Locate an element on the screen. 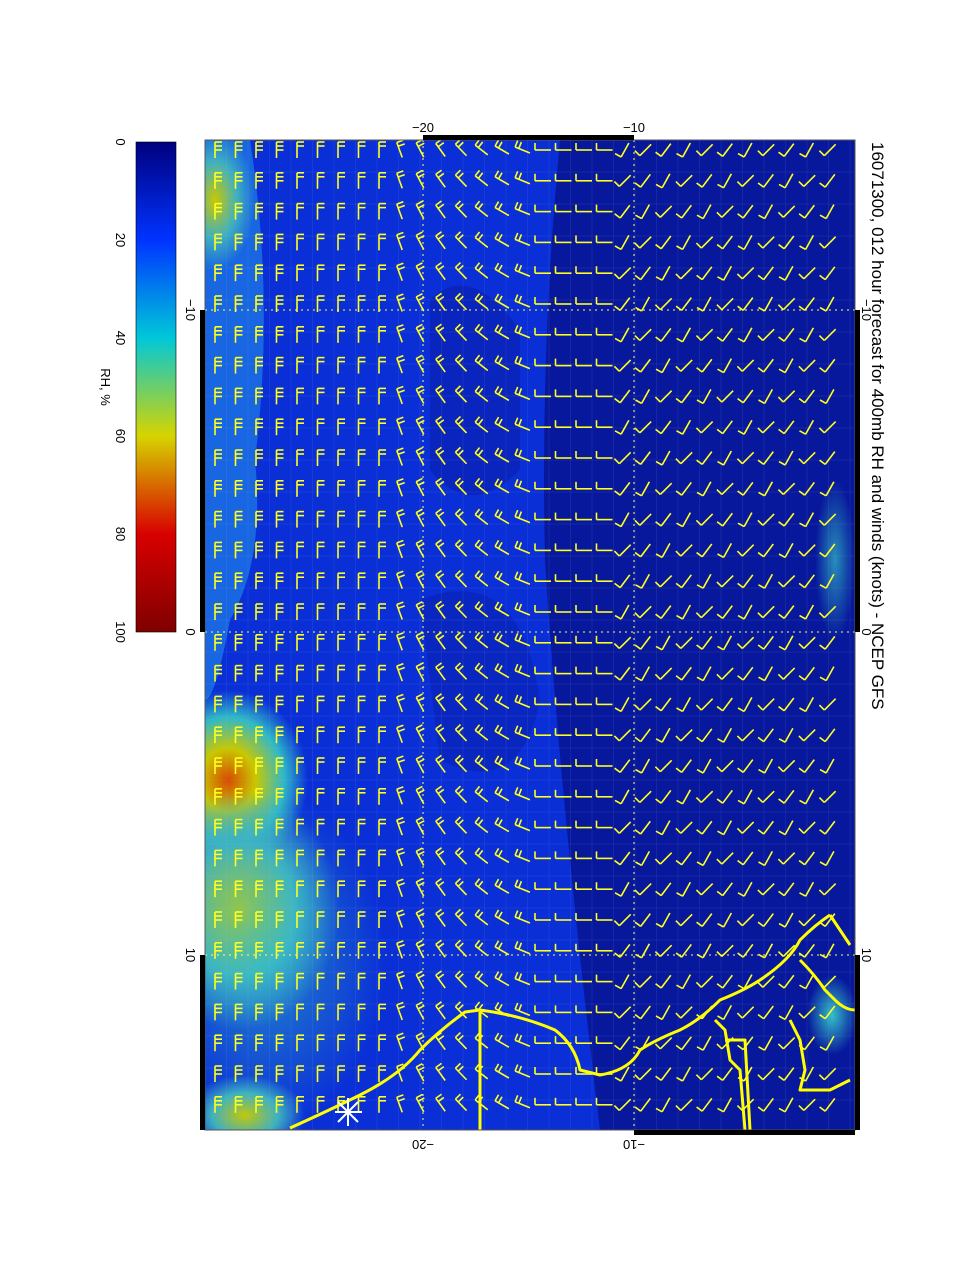 The image size is (978, 1265). right-tick-minus-10: −10 is located at coordinates (866, 310).